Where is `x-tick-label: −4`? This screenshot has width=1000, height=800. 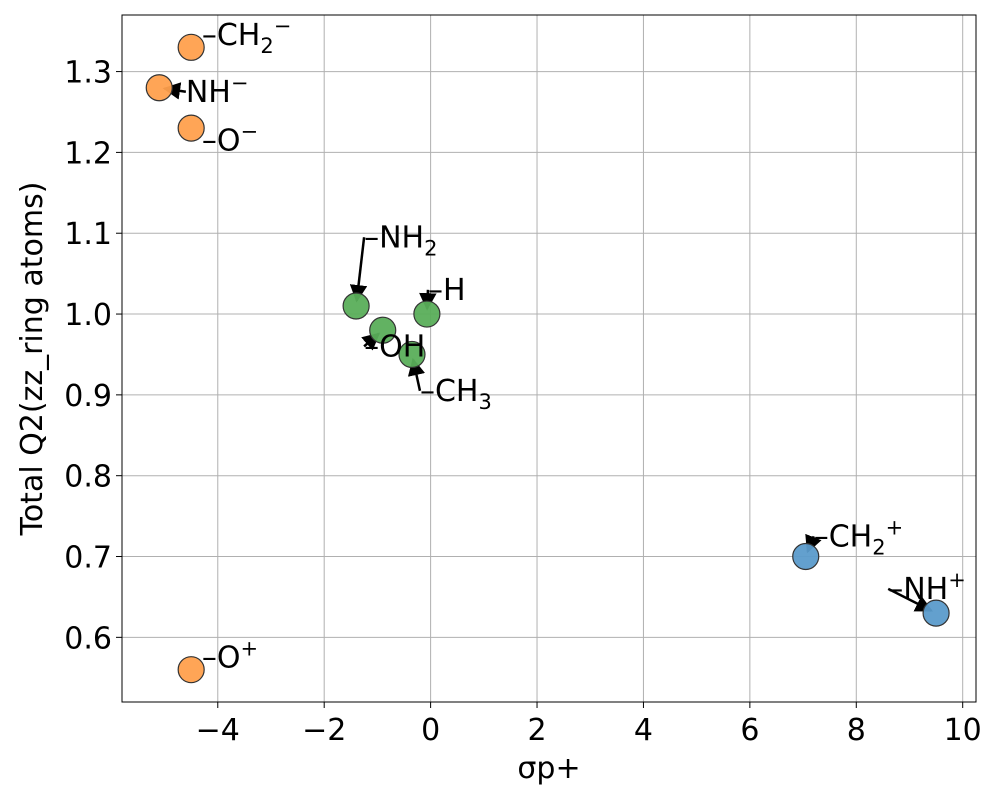
x-tick-label: −4 is located at coordinates (218, 730).